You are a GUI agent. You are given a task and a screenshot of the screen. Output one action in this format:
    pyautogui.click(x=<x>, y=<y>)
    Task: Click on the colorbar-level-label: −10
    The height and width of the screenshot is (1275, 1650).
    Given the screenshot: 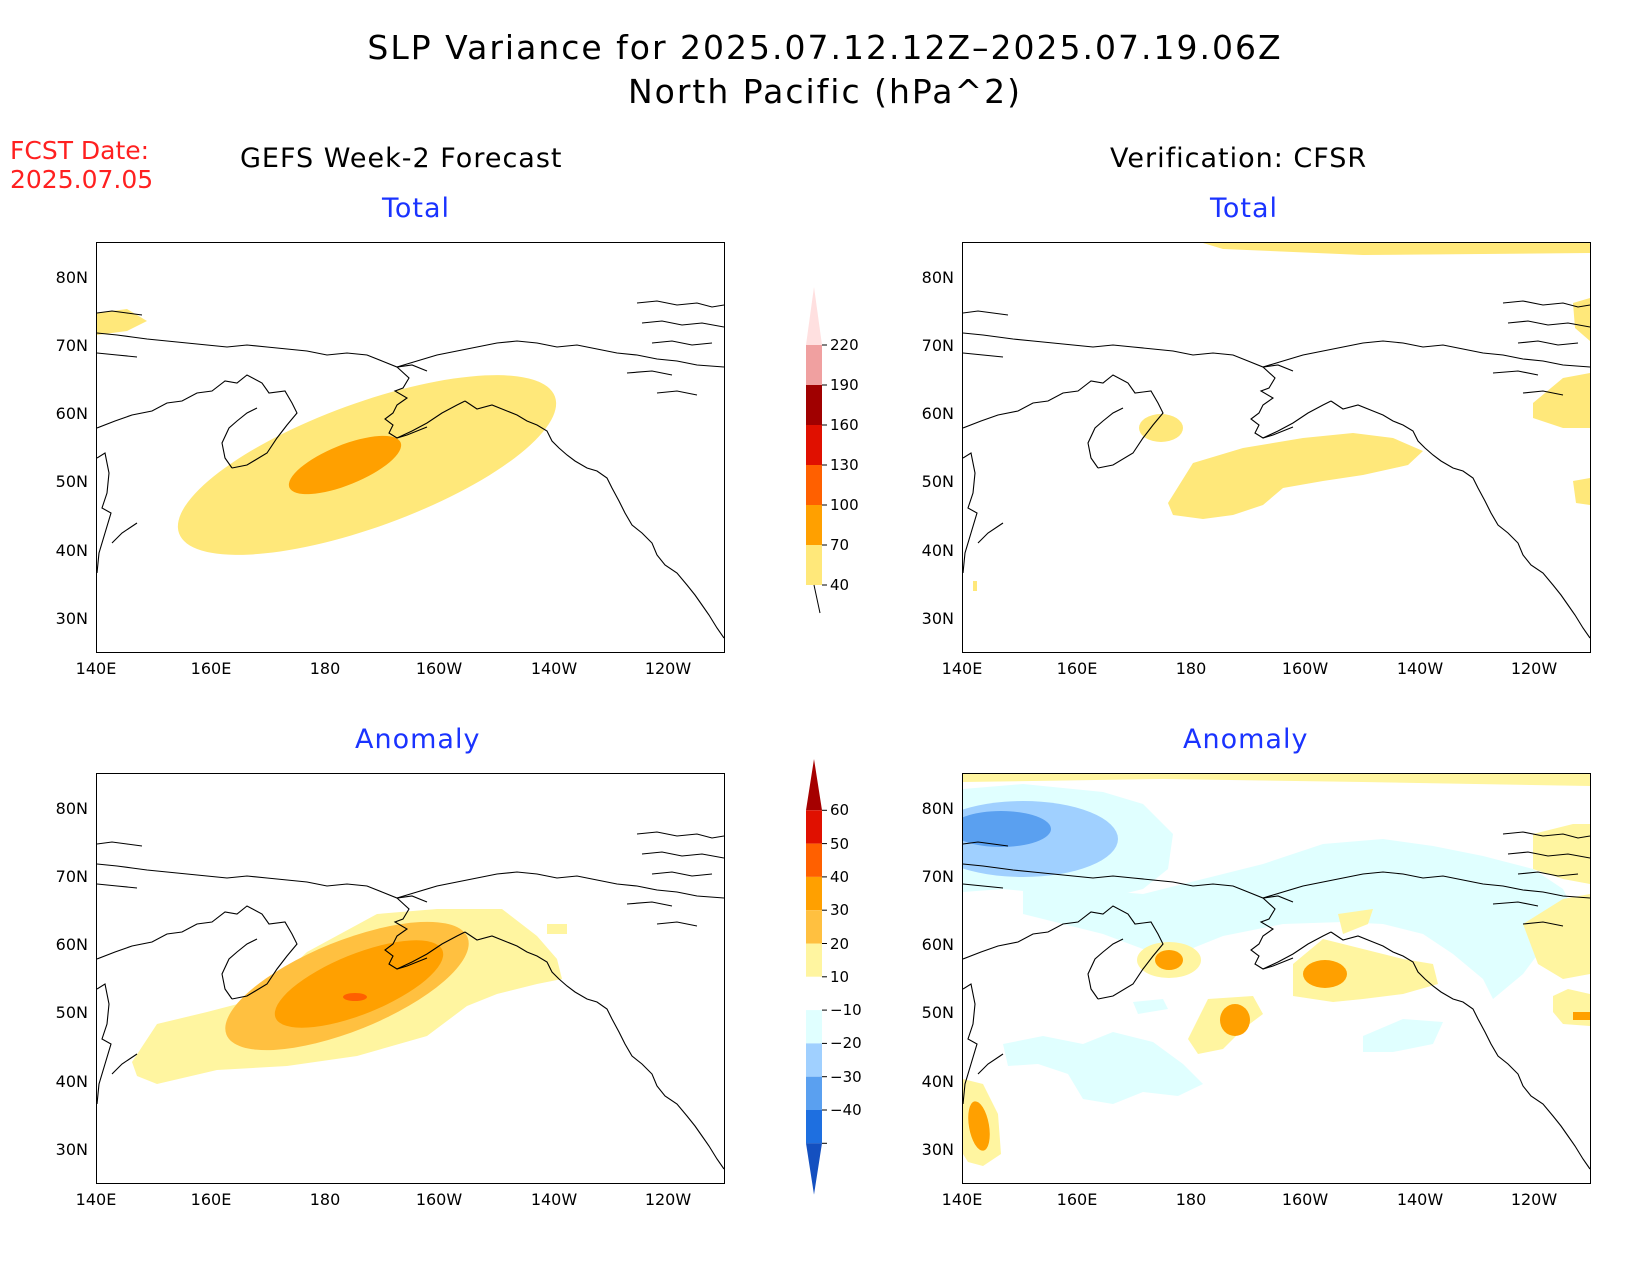 What is the action you would take?
    pyautogui.click(x=846, y=1010)
    